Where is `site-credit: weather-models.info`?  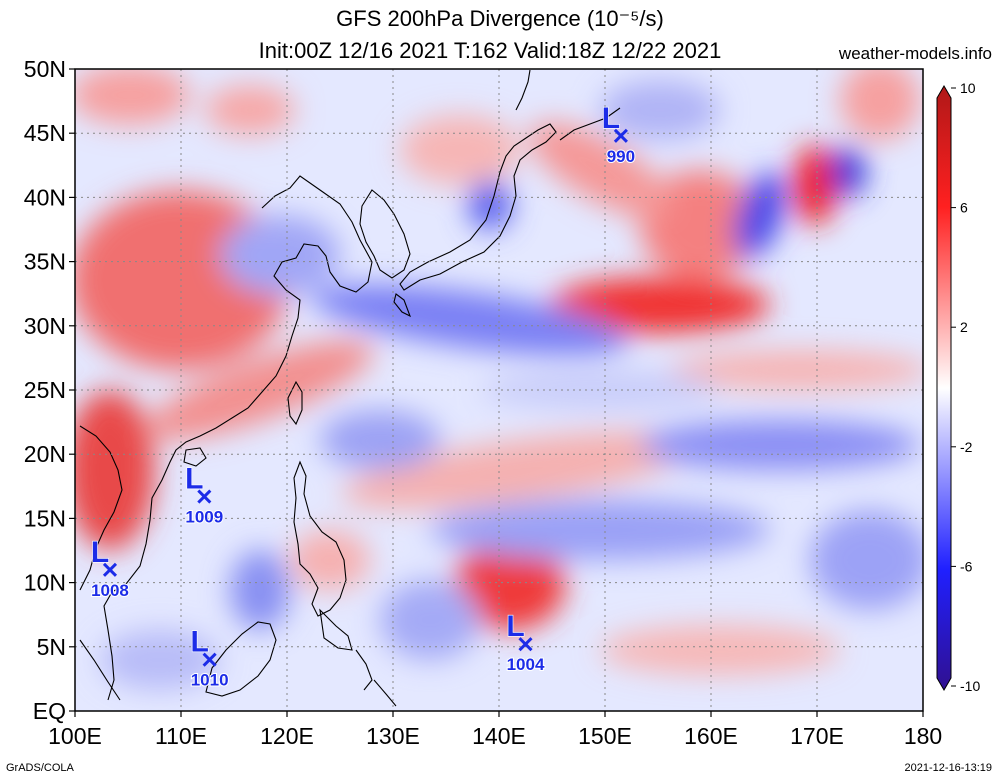 site-credit: weather-models.info is located at coordinates (915, 53).